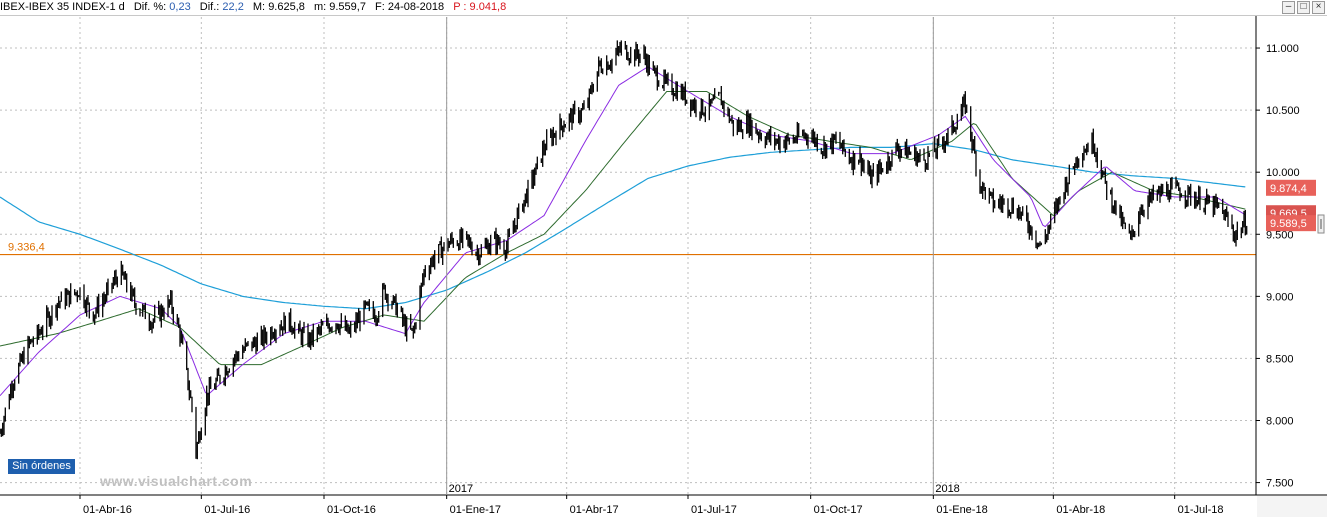 The width and height of the screenshot is (1327, 517). Describe the element at coordinates (320, 7) in the screenshot. I see `min-label: m:` at that location.